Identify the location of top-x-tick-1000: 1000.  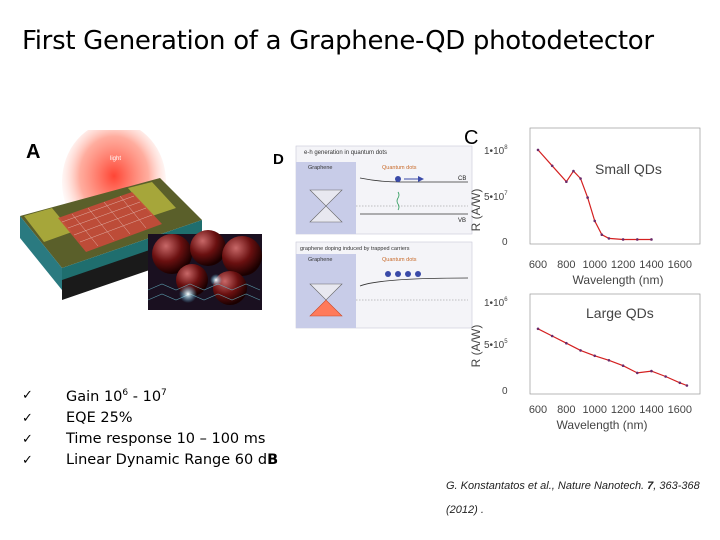
(594, 265).